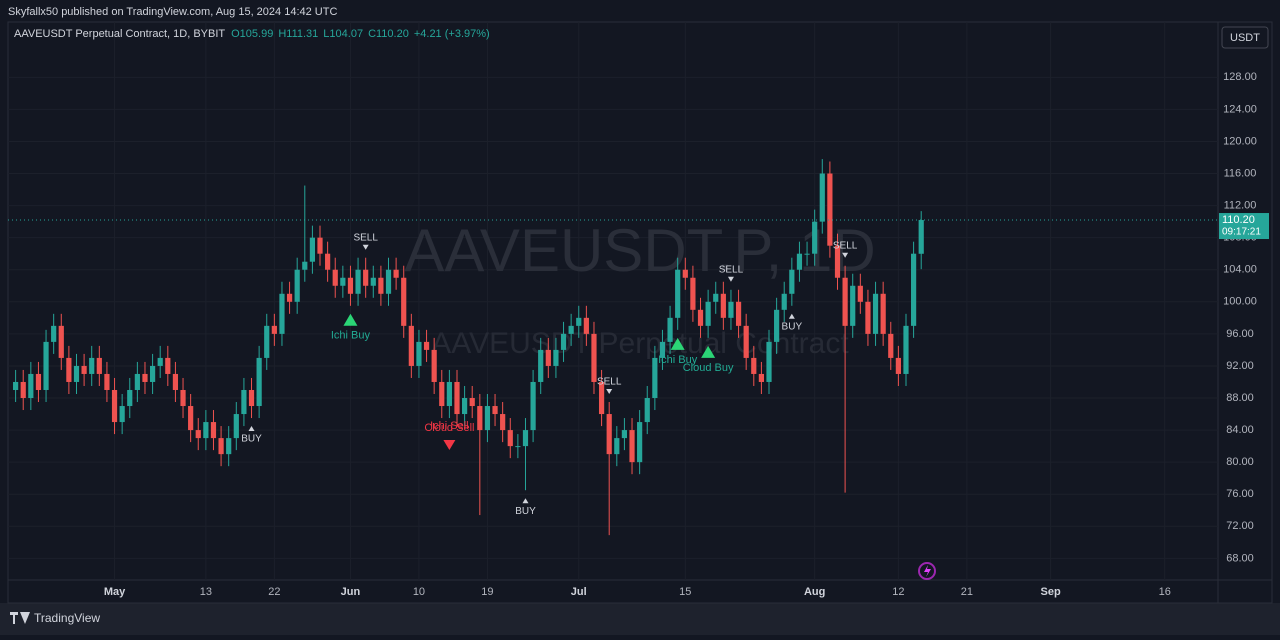 The height and width of the screenshot is (640, 1280). Describe the element at coordinates (67, 618) in the screenshot. I see `footer-brand: TradingView` at that location.